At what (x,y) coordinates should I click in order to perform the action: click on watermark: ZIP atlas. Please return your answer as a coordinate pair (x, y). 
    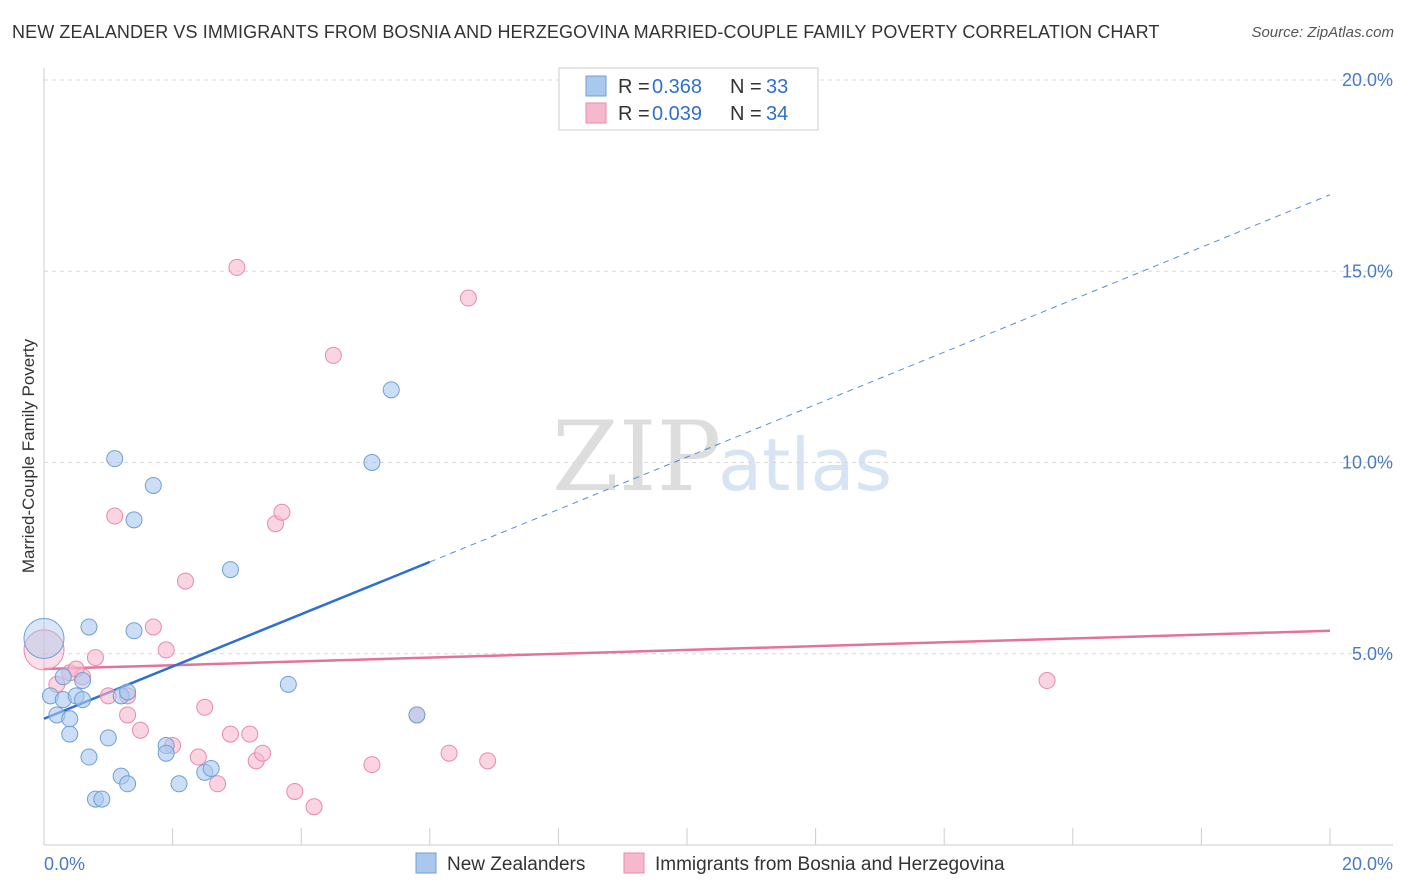
    Looking at the image, I should click on (722, 457).